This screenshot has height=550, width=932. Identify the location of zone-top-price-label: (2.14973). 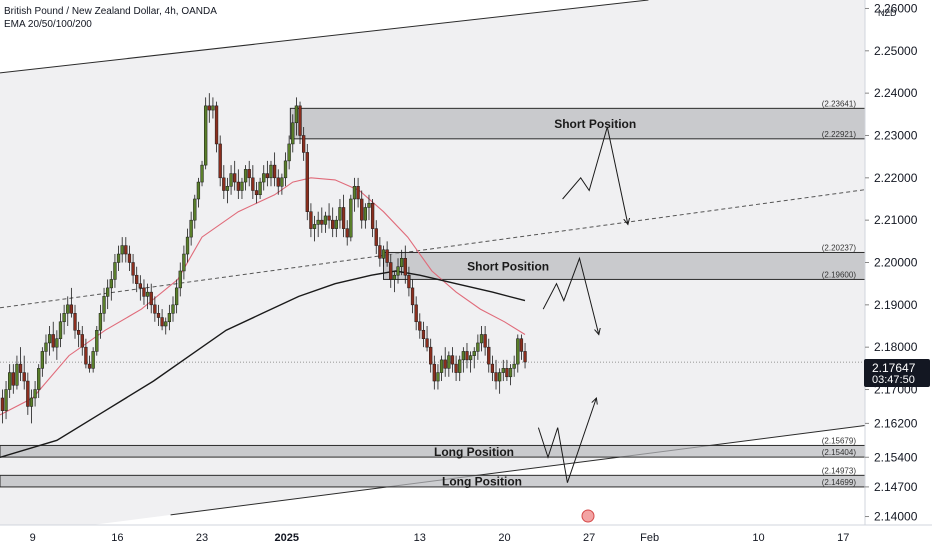
(839, 470).